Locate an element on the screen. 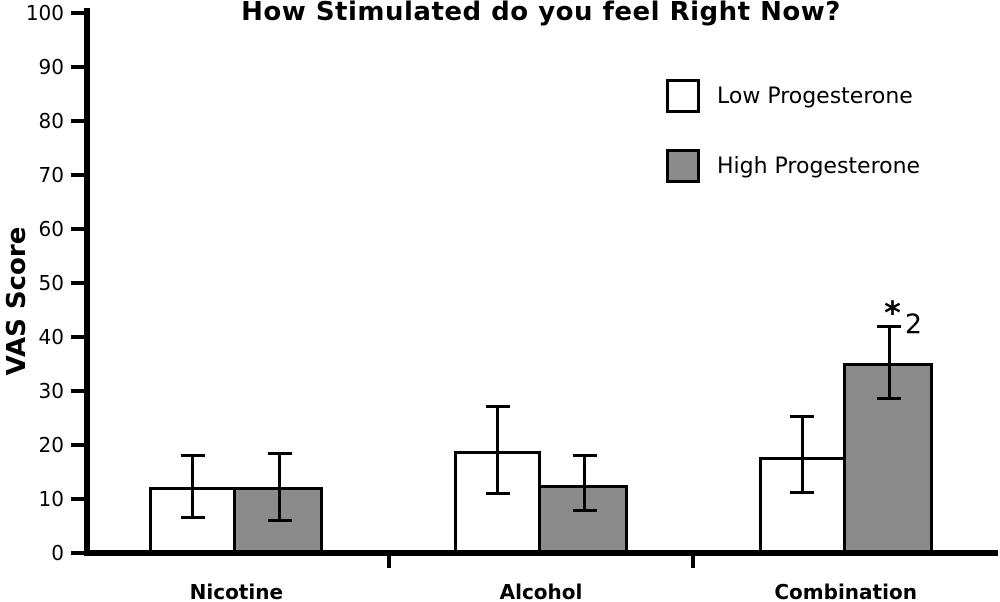  category-label-nicotine: Nicotine is located at coordinates (236, 591).